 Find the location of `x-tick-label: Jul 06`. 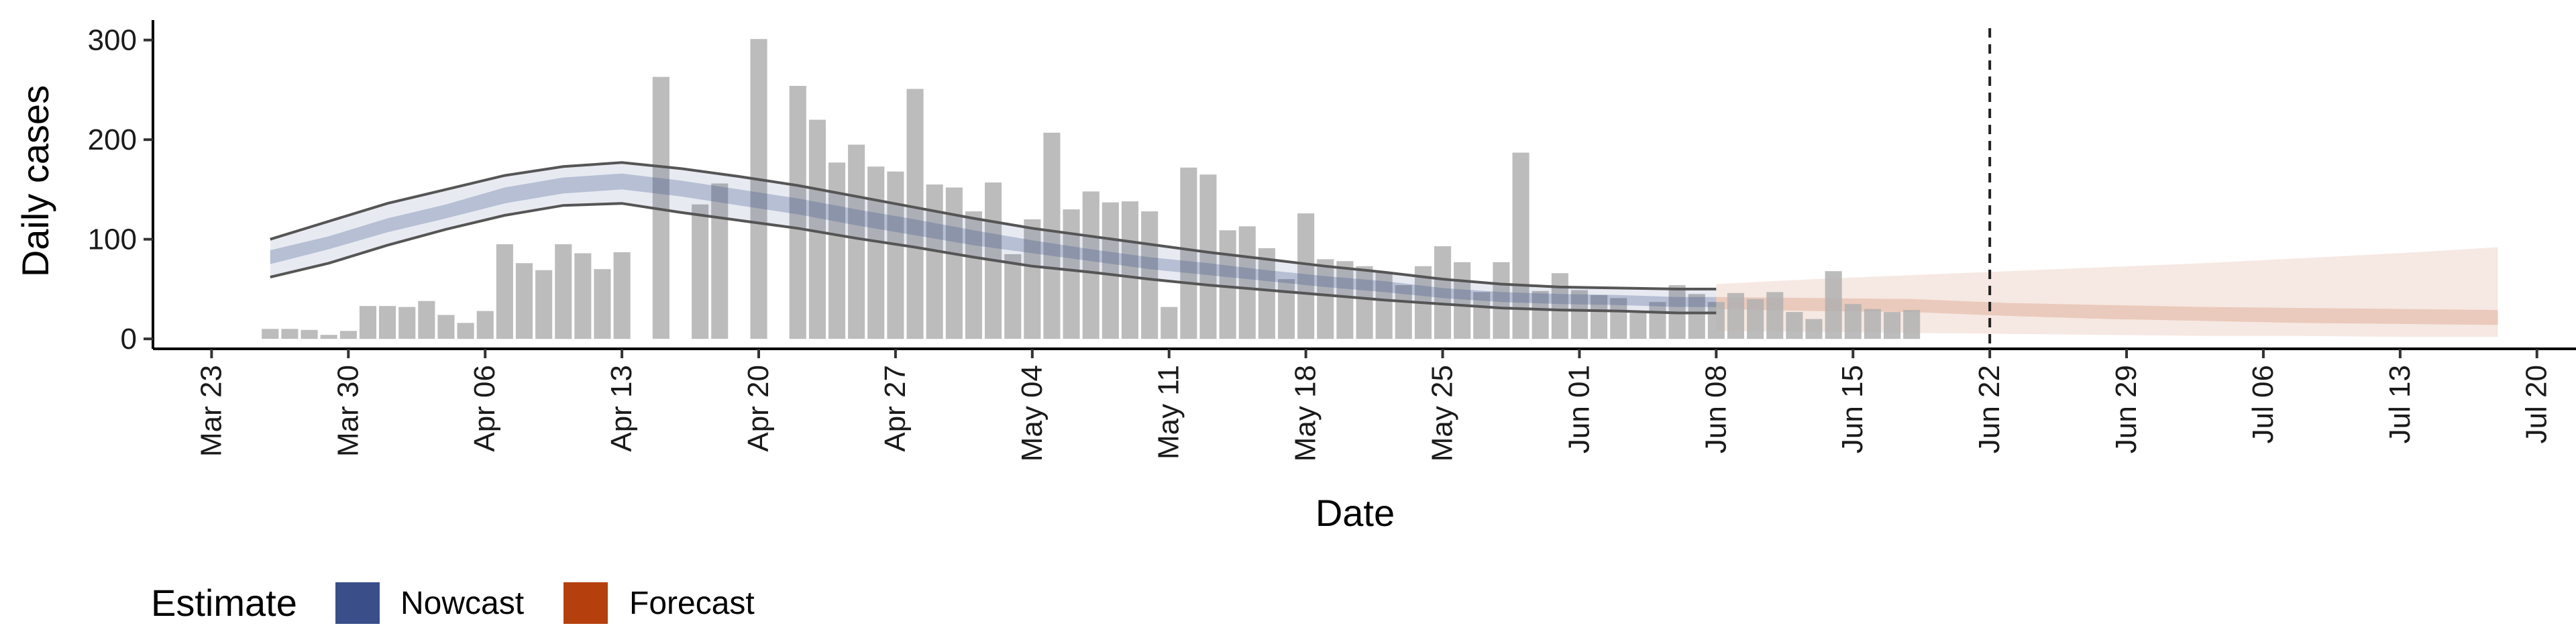

x-tick-label: Jul 06 is located at coordinates (2263, 404).